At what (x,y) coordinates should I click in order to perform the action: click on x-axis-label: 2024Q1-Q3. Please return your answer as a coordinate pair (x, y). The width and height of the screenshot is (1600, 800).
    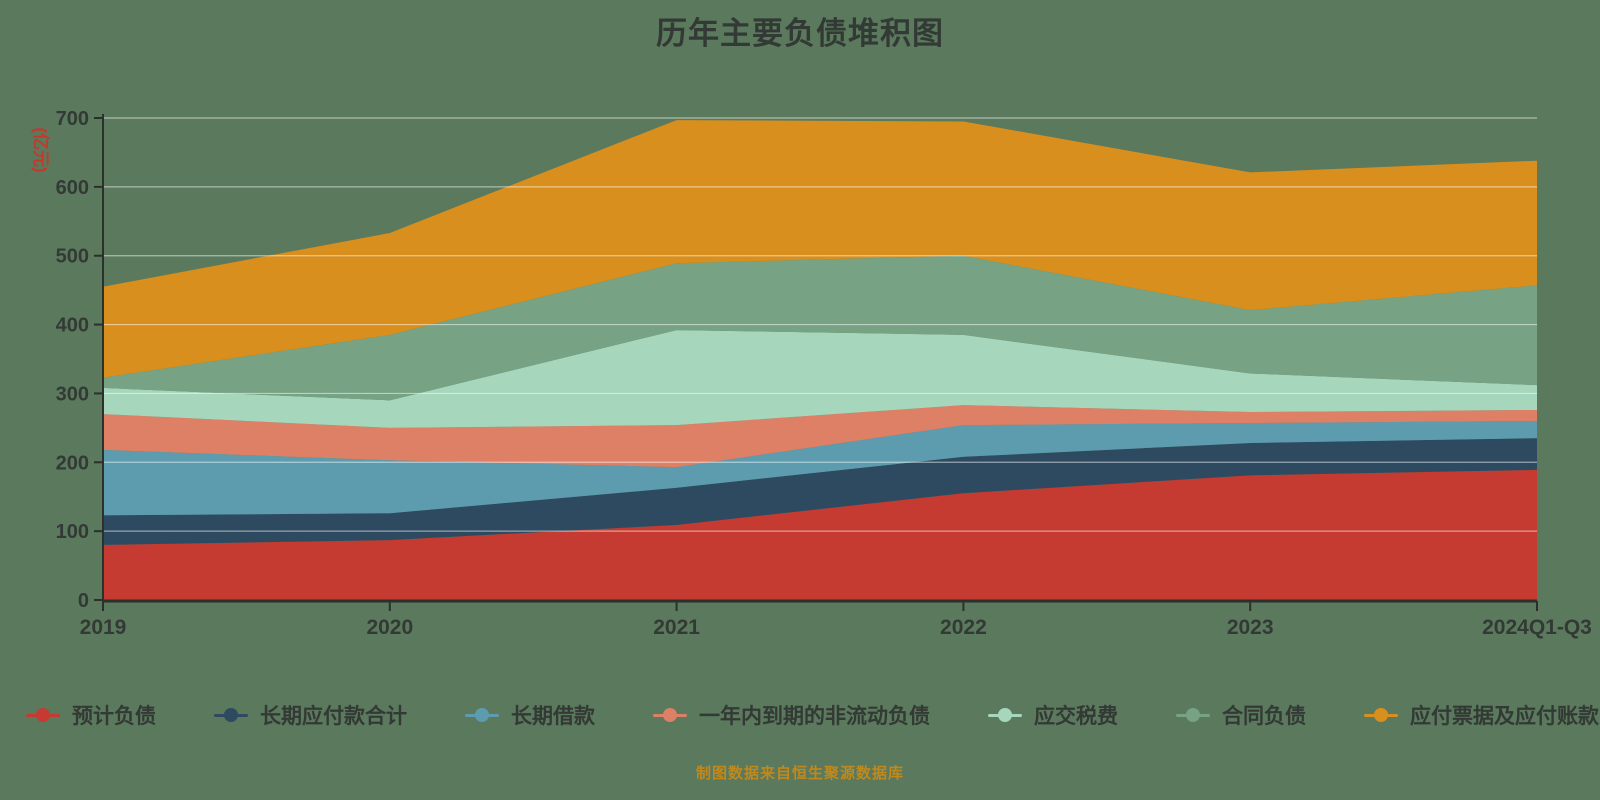
    Looking at the image, I should click on (1537, 627).